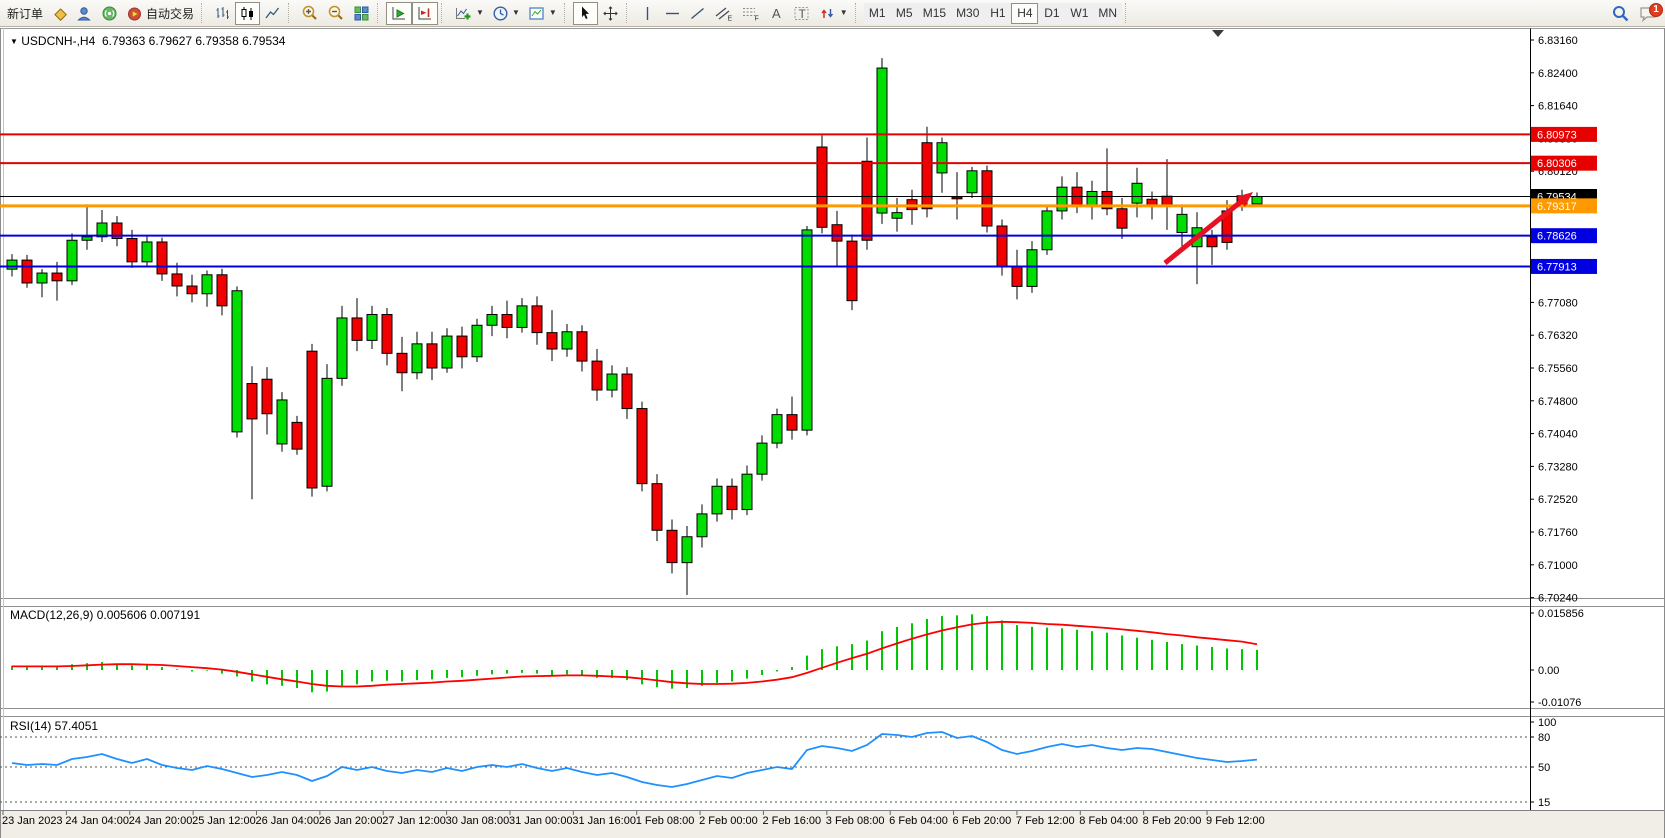 The width and height of the screenshot is (1665, 838). What do you see at coordinates (272, 13) in the screenshot?
I see `line-chart-button` at bounding box center [272, 13].